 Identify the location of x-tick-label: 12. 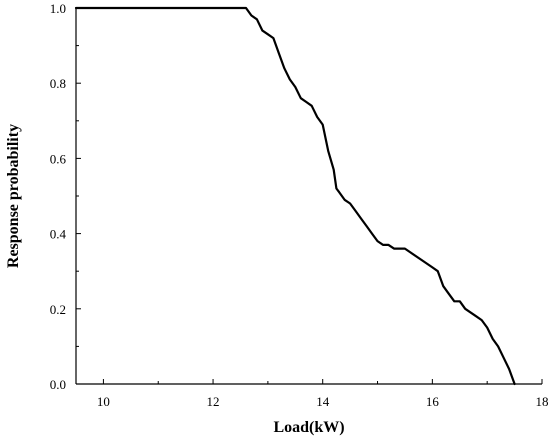
(213, 401).